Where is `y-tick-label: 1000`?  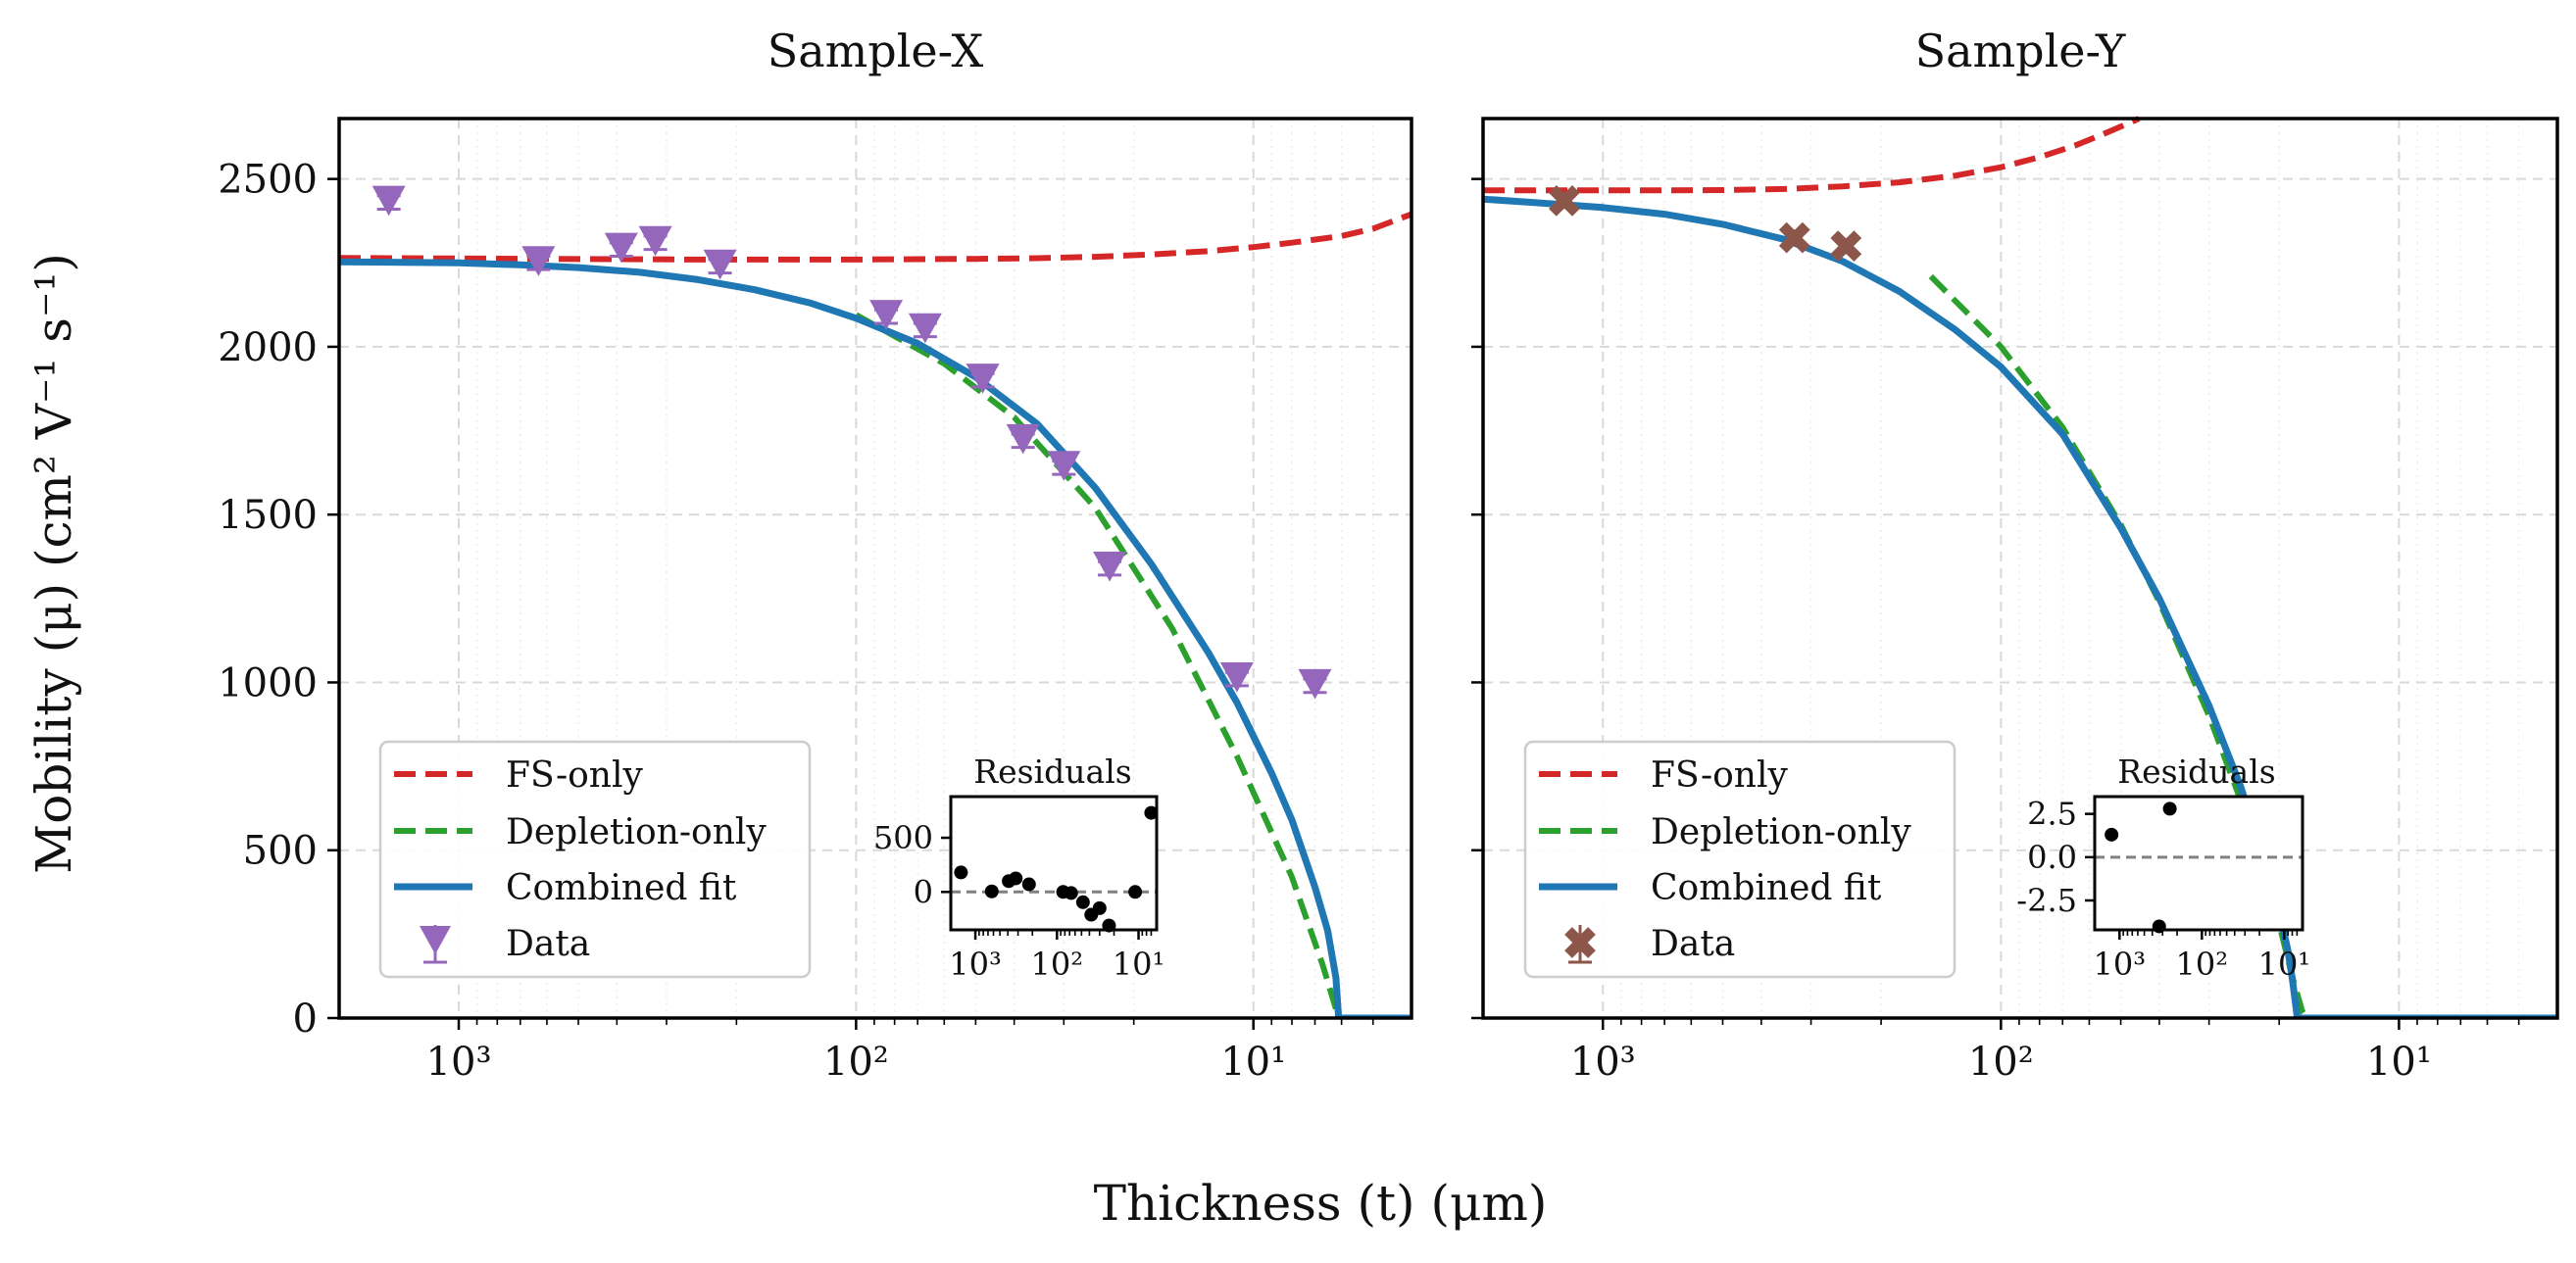 y-tick-label: 1000 is located at coordinates (268, 682).